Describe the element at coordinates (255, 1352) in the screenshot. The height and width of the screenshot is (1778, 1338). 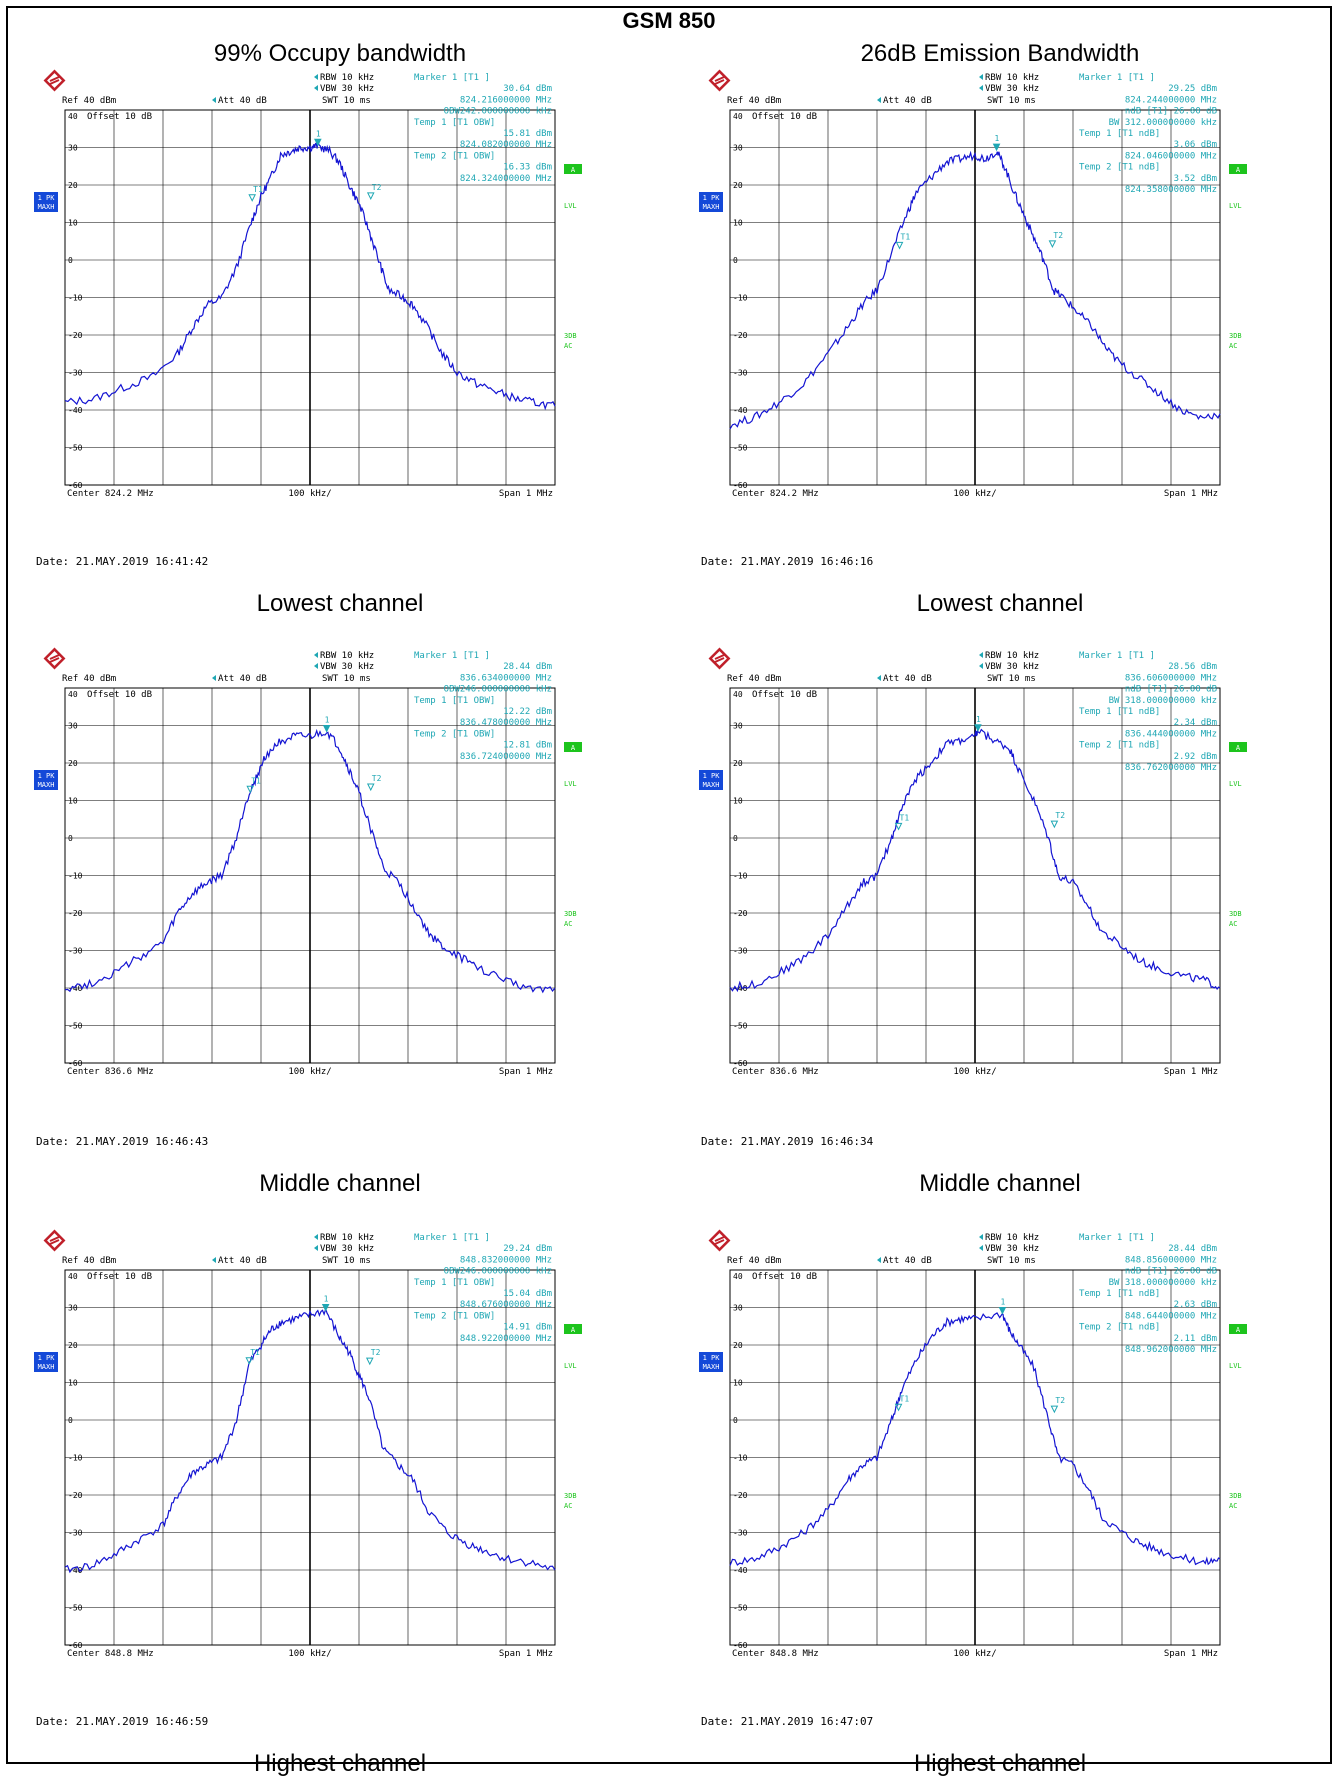
I see `marker-t1-label: T1` at that location.